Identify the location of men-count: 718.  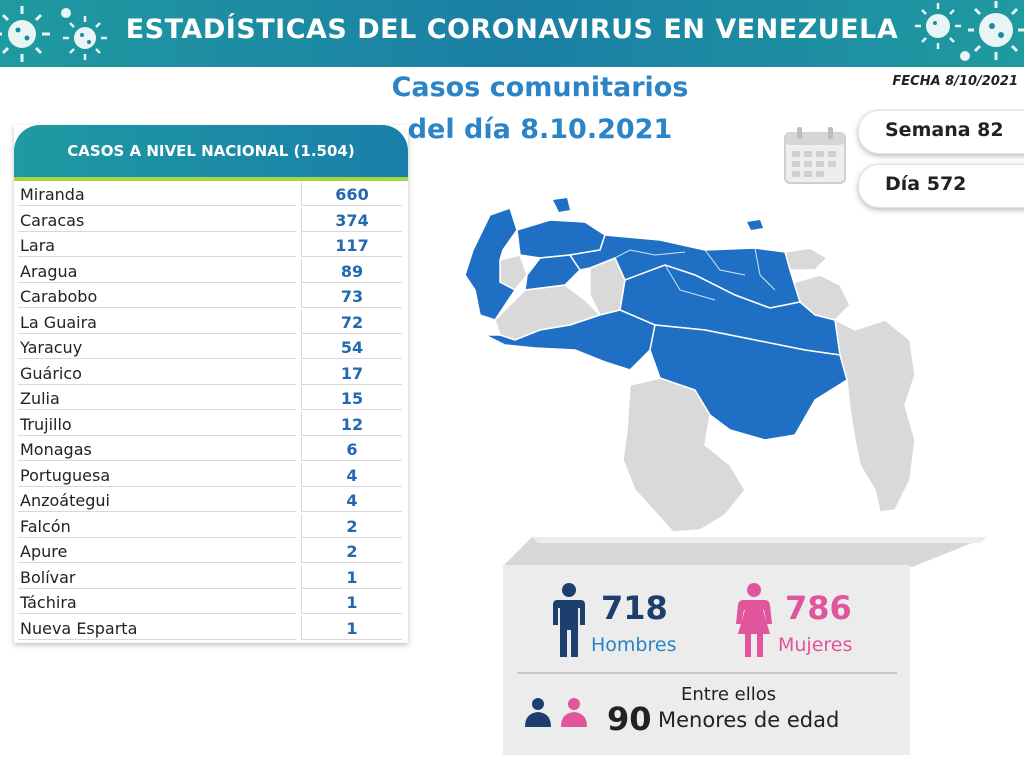
(634, 608).